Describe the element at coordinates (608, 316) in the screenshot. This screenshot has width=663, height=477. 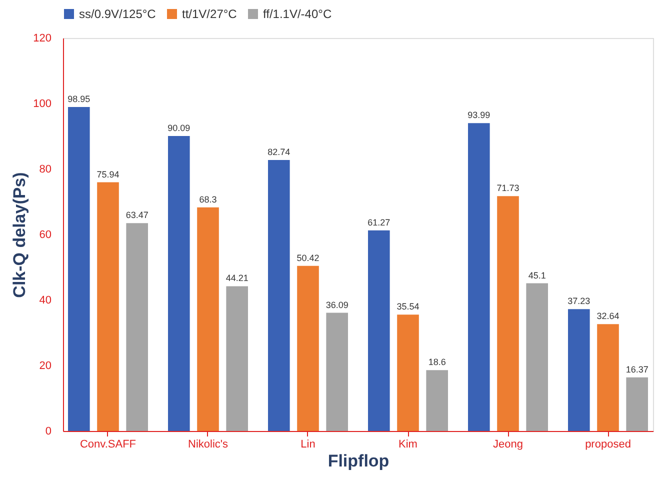
I see `data-label: 32.64` at that location.